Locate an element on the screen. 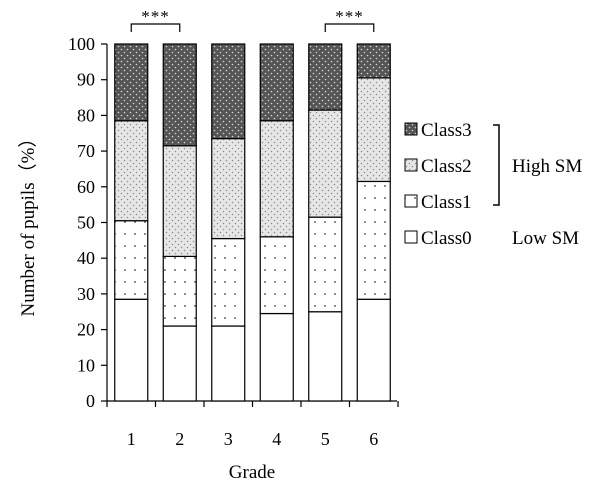 The width and height of the screenshot is (613, 488). y-tick-label: 50 is located at coordinates (86, 223).